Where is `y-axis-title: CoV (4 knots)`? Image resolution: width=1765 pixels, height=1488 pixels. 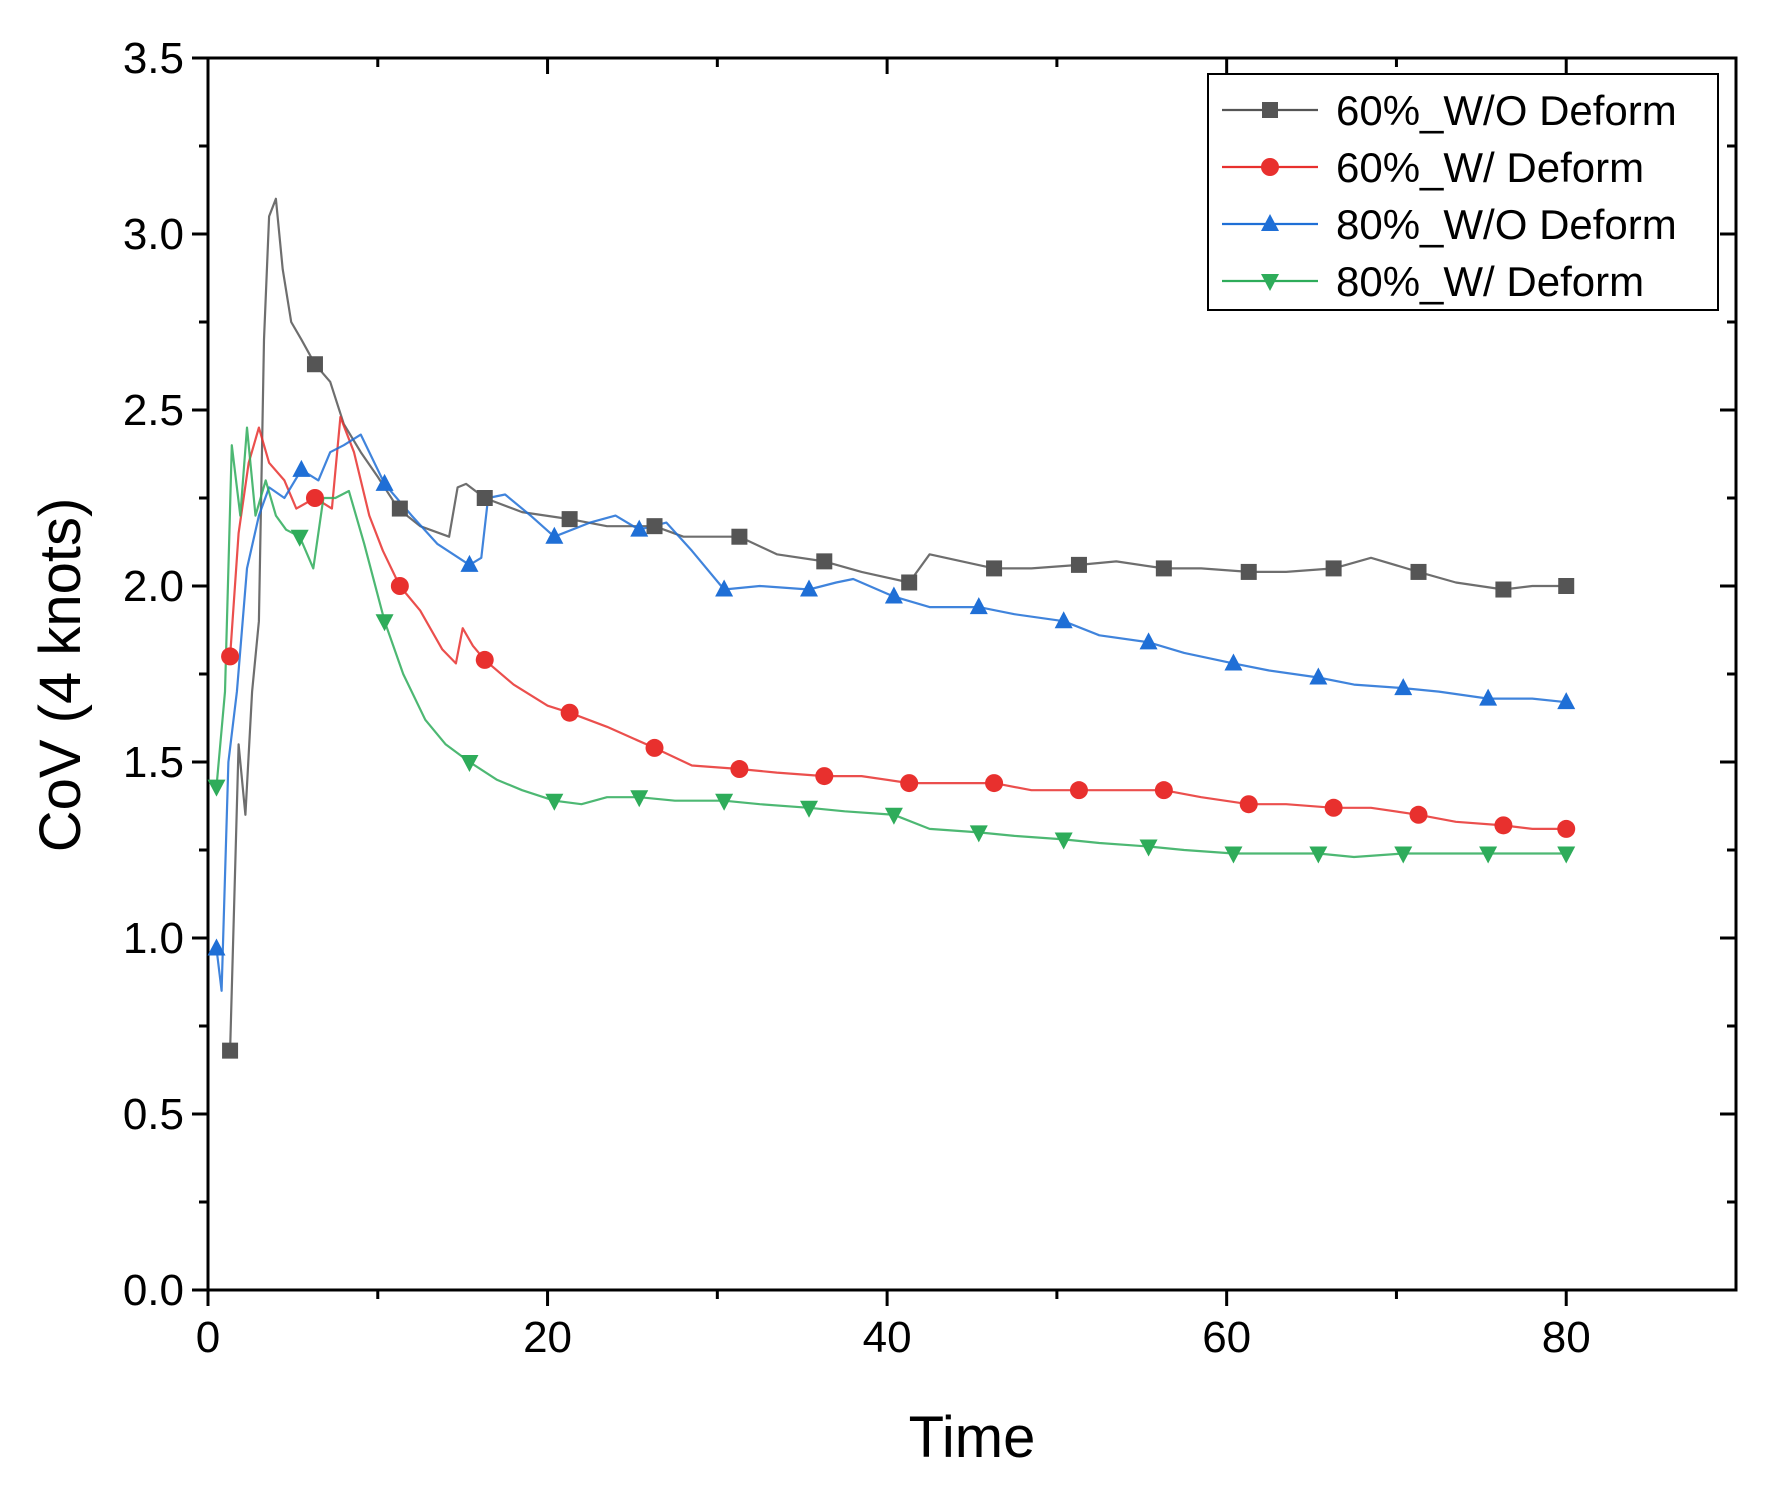 y-axis-title: CoV (4 knots) is located at coordinates (60, 675).